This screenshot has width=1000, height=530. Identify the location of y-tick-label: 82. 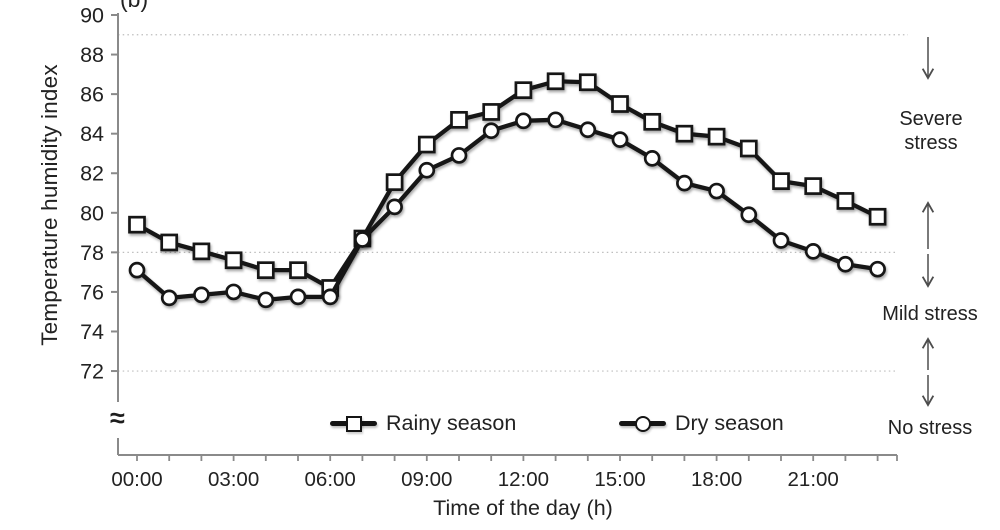
(92, 174).